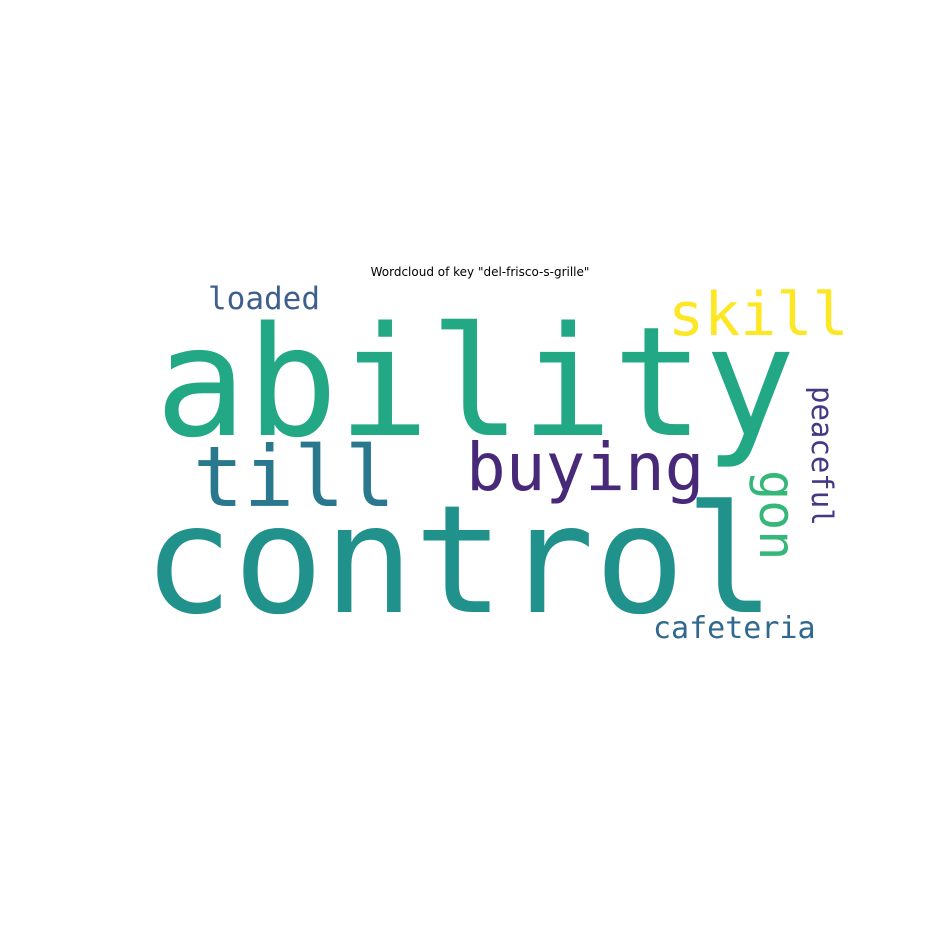  Describe the element at coordinates (475, 382) in the screenshot. I see `word-ability: ability` at that location.